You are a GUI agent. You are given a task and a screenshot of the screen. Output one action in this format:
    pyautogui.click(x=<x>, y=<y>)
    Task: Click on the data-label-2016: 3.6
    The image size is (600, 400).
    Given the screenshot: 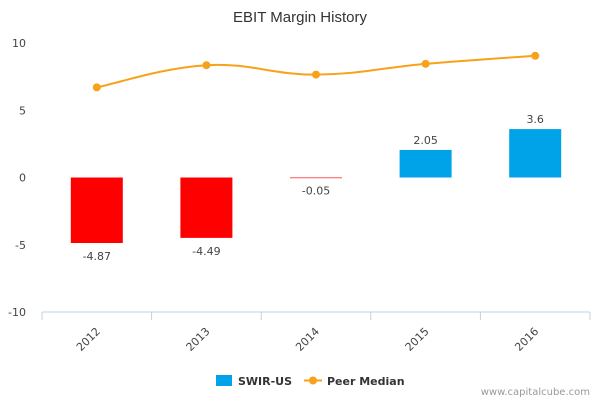 What is the action you would take?
    pyautogui.click(x=535, y=119)
    